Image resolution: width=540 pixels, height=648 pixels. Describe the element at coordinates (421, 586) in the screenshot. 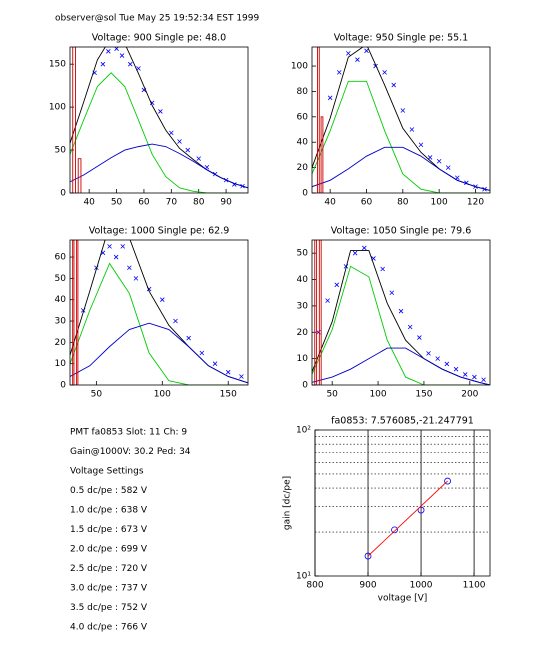

I see `x-tick-label: 1000` at that location.